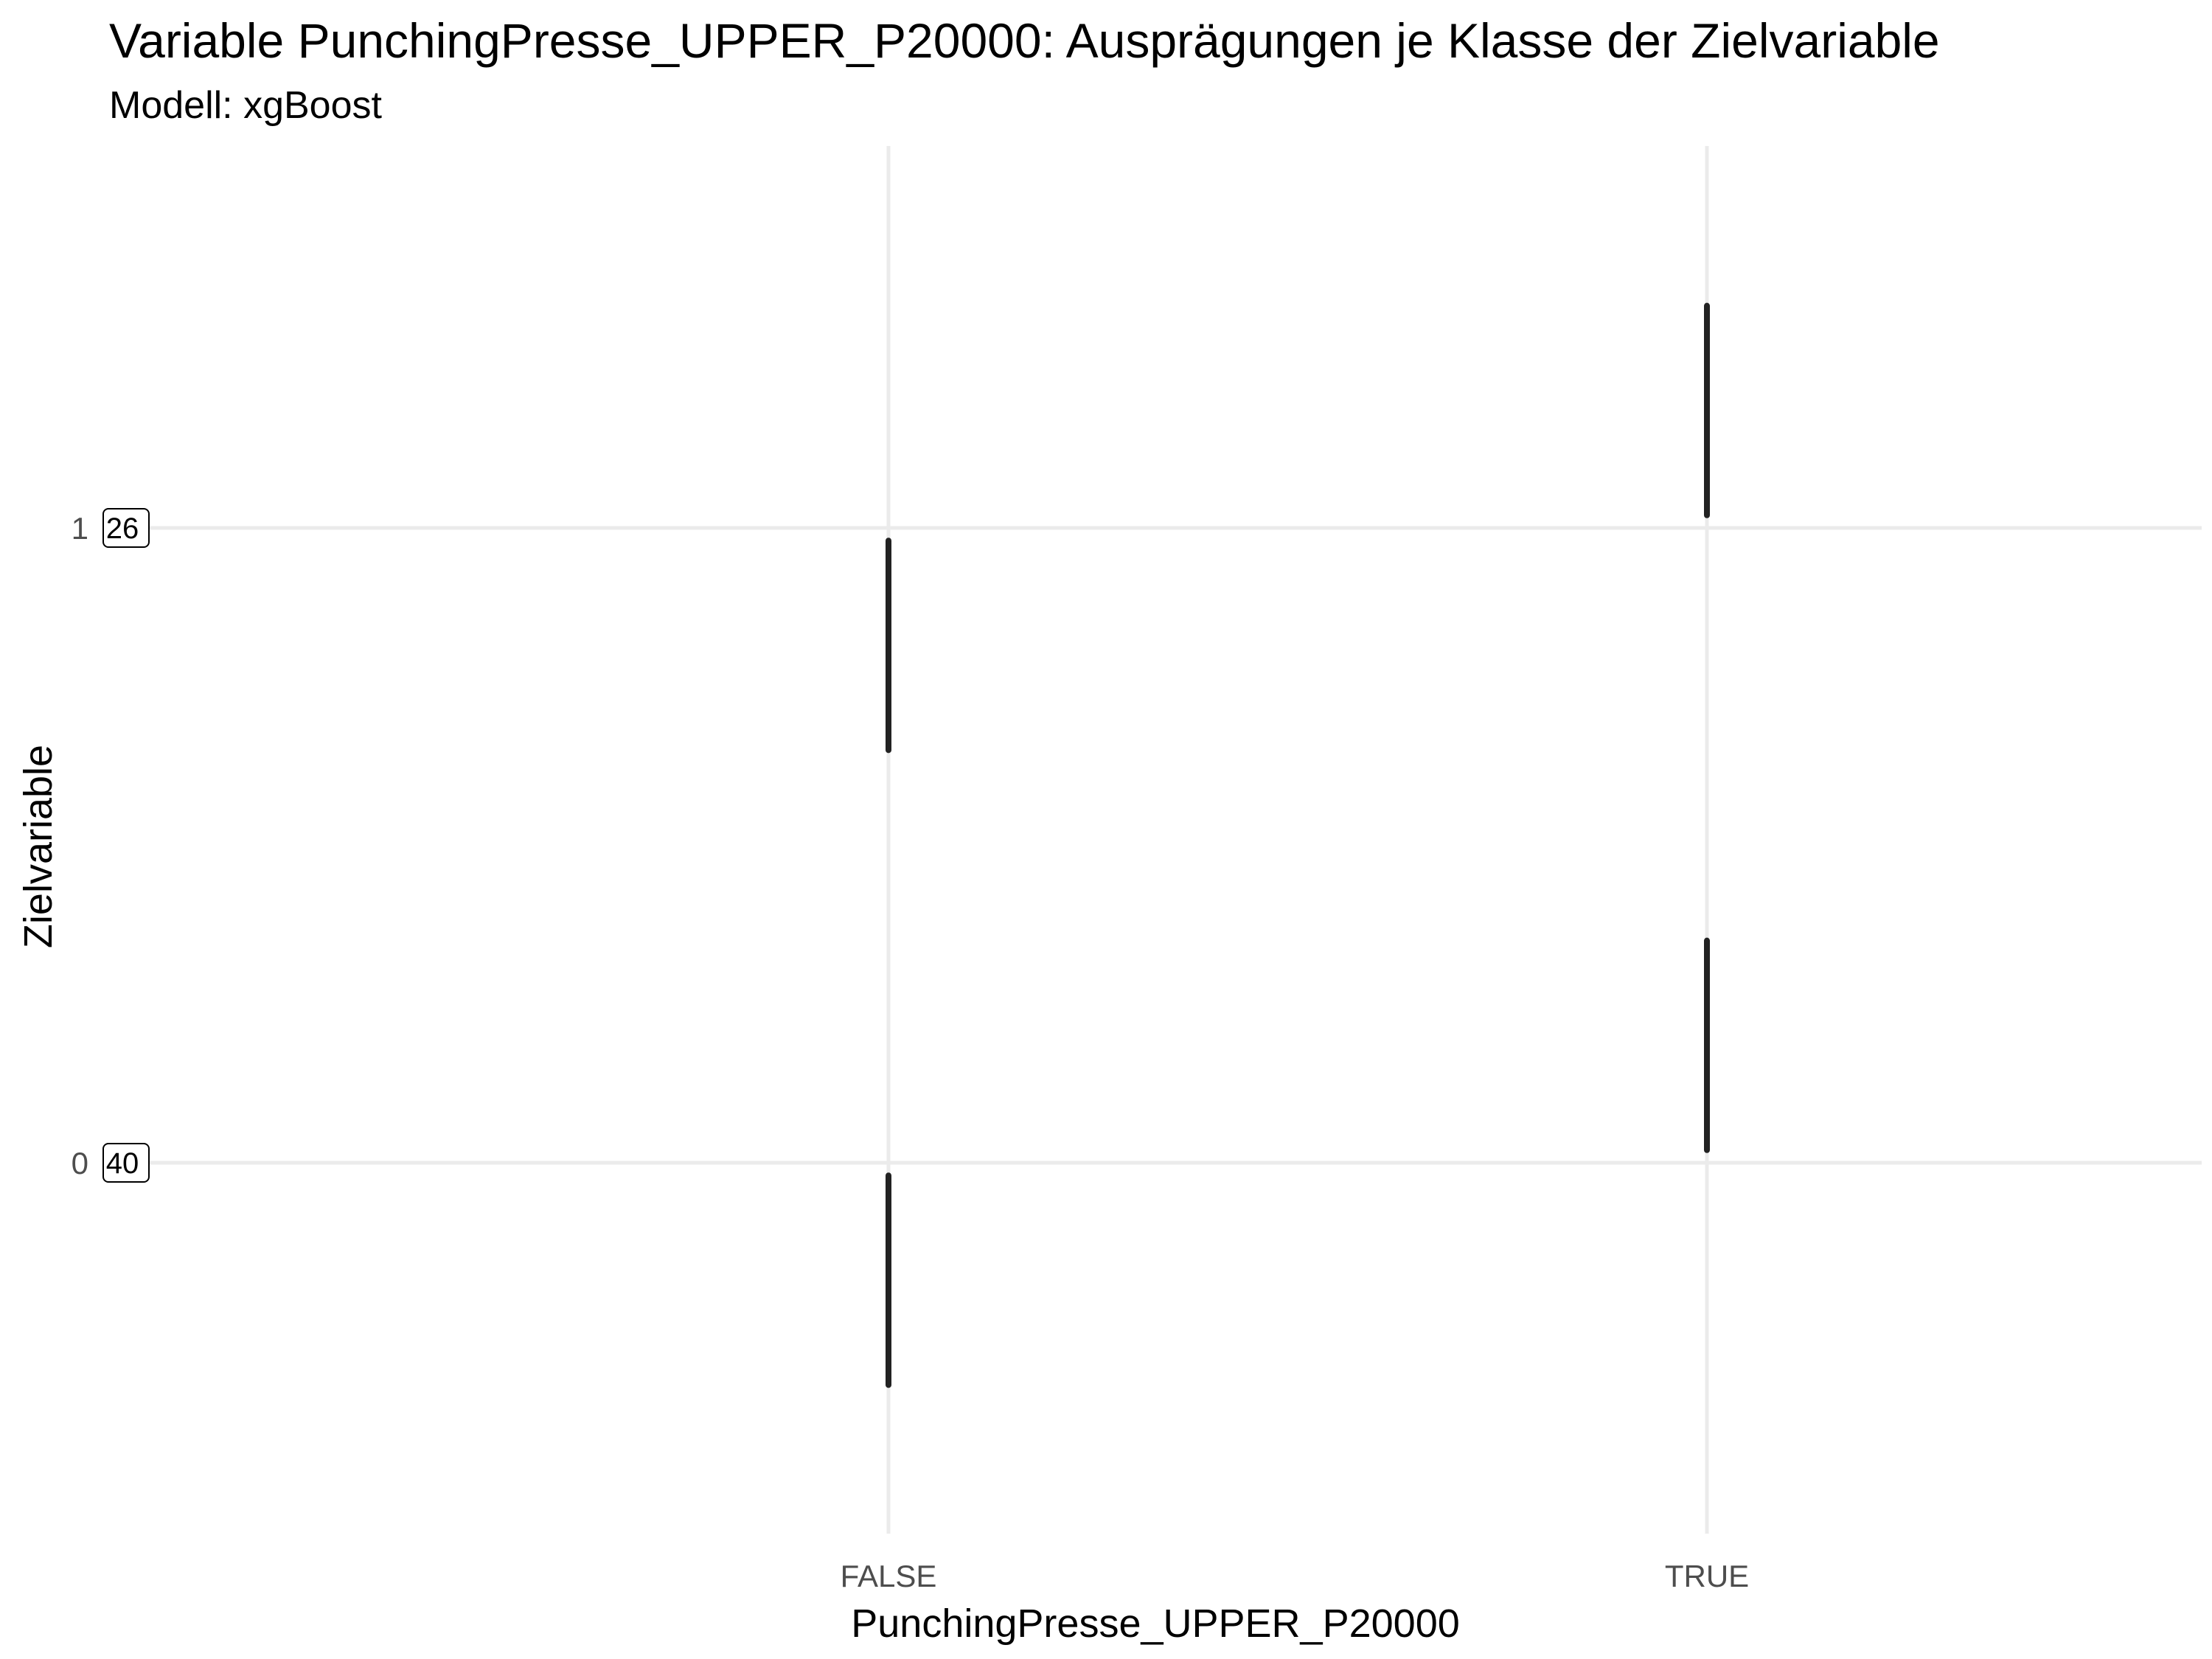  What do you see at coordinates (246, 105) in the screenshot?
I see `chart-subtitle: Modell: xgBoost` at bounding box center [246, 105].